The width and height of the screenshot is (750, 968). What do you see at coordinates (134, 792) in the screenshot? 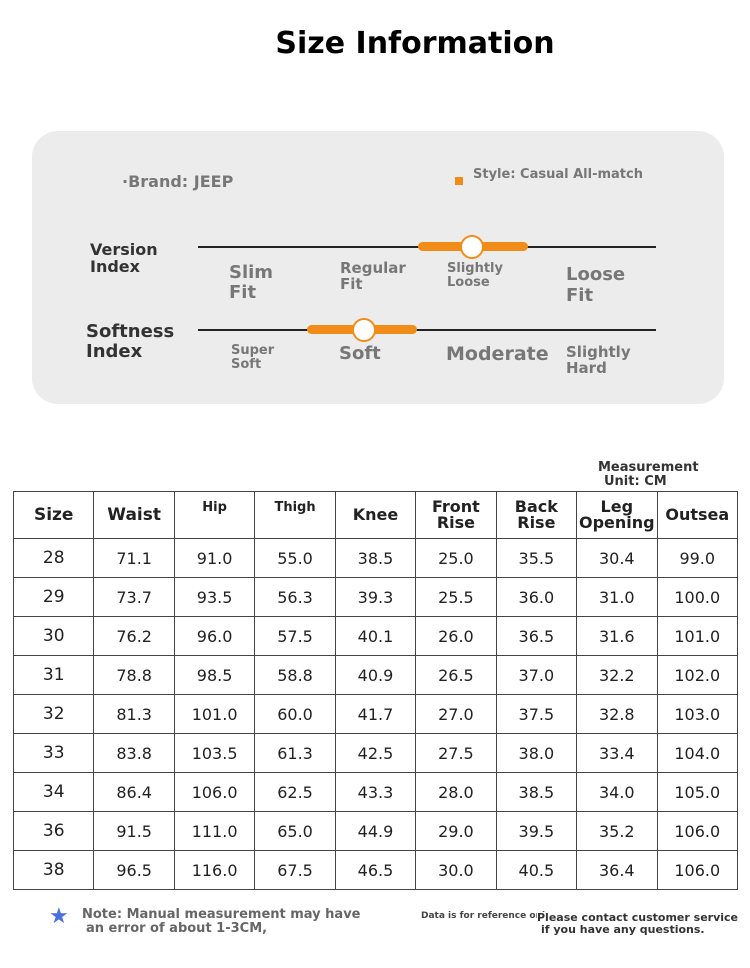
I see `table-cell: 86.4` at bounding box center [134, 792].